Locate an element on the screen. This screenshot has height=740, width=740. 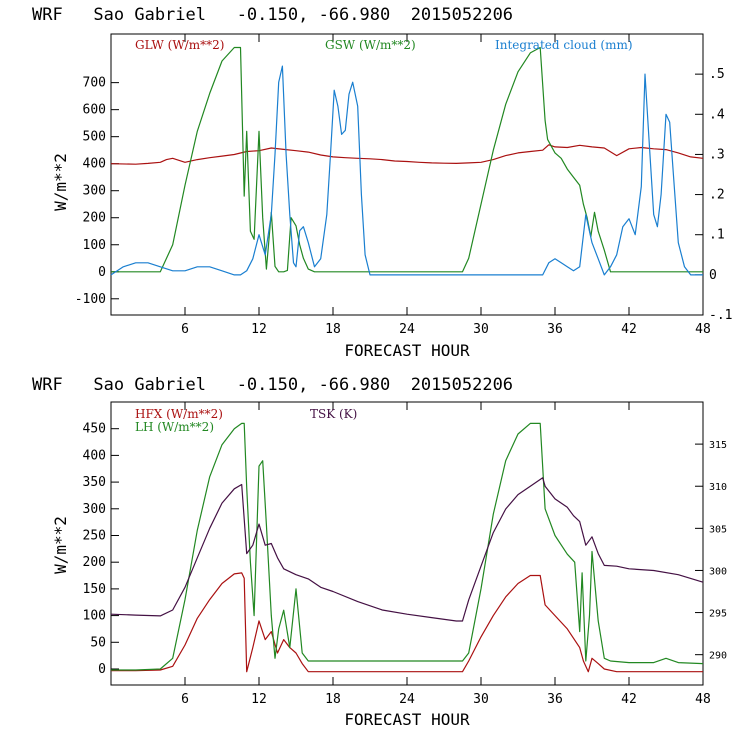
top-y2-ticks: -.1 0 .1 .2 .3 .4 .5 is located at coordinates (713, 195).